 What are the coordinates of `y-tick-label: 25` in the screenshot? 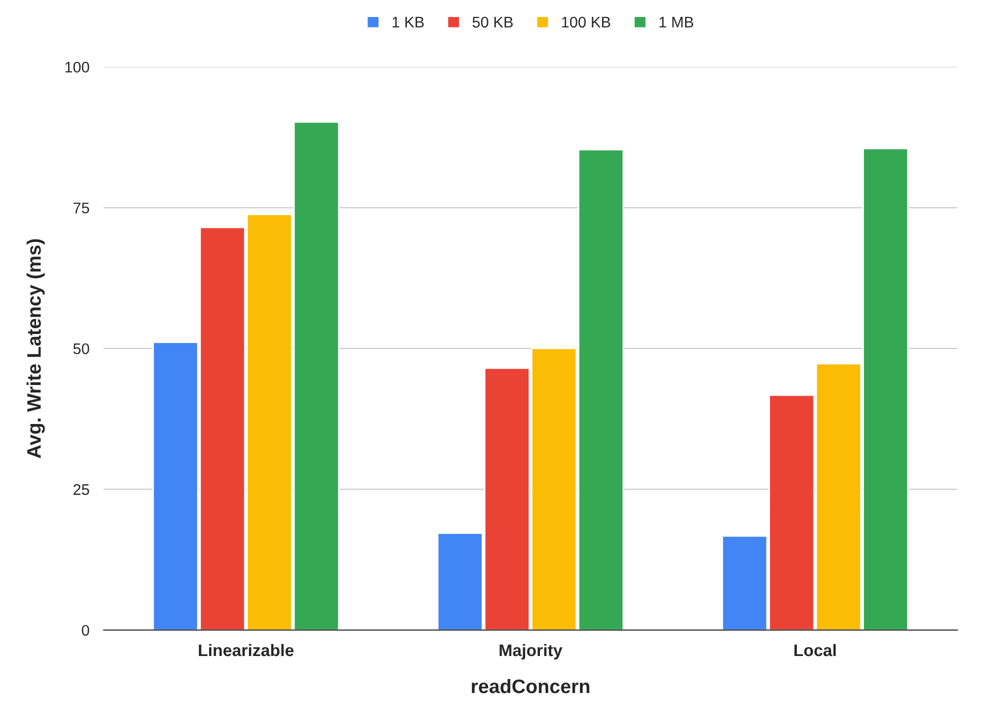 It's located at (82, 489).